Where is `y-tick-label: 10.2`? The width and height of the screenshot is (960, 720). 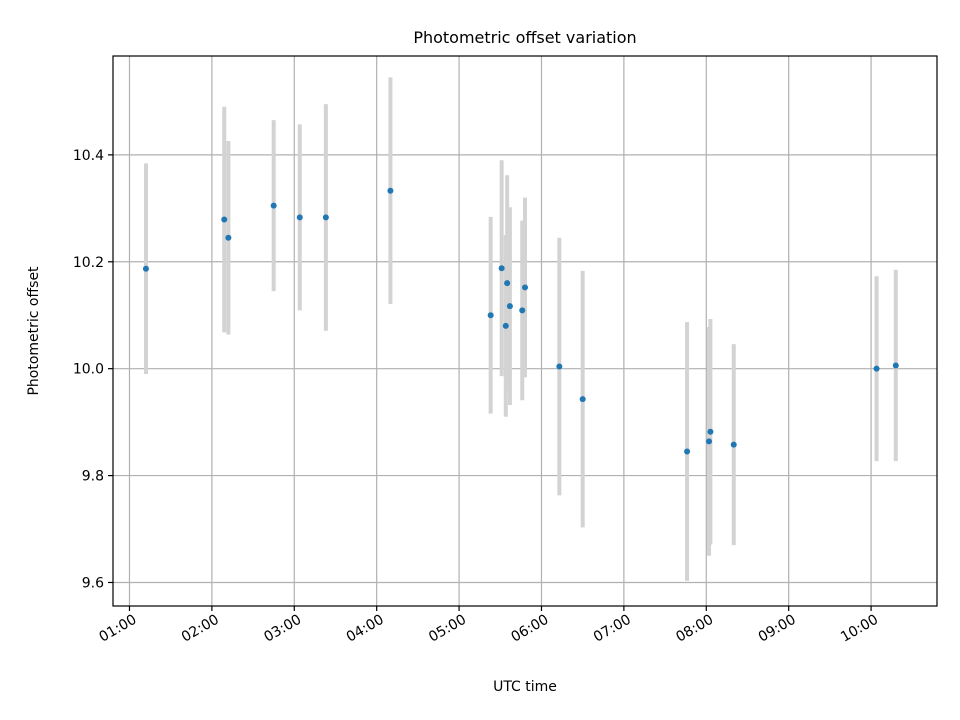 y-tick-label: 10.2 is located at coordinates (88, 263).